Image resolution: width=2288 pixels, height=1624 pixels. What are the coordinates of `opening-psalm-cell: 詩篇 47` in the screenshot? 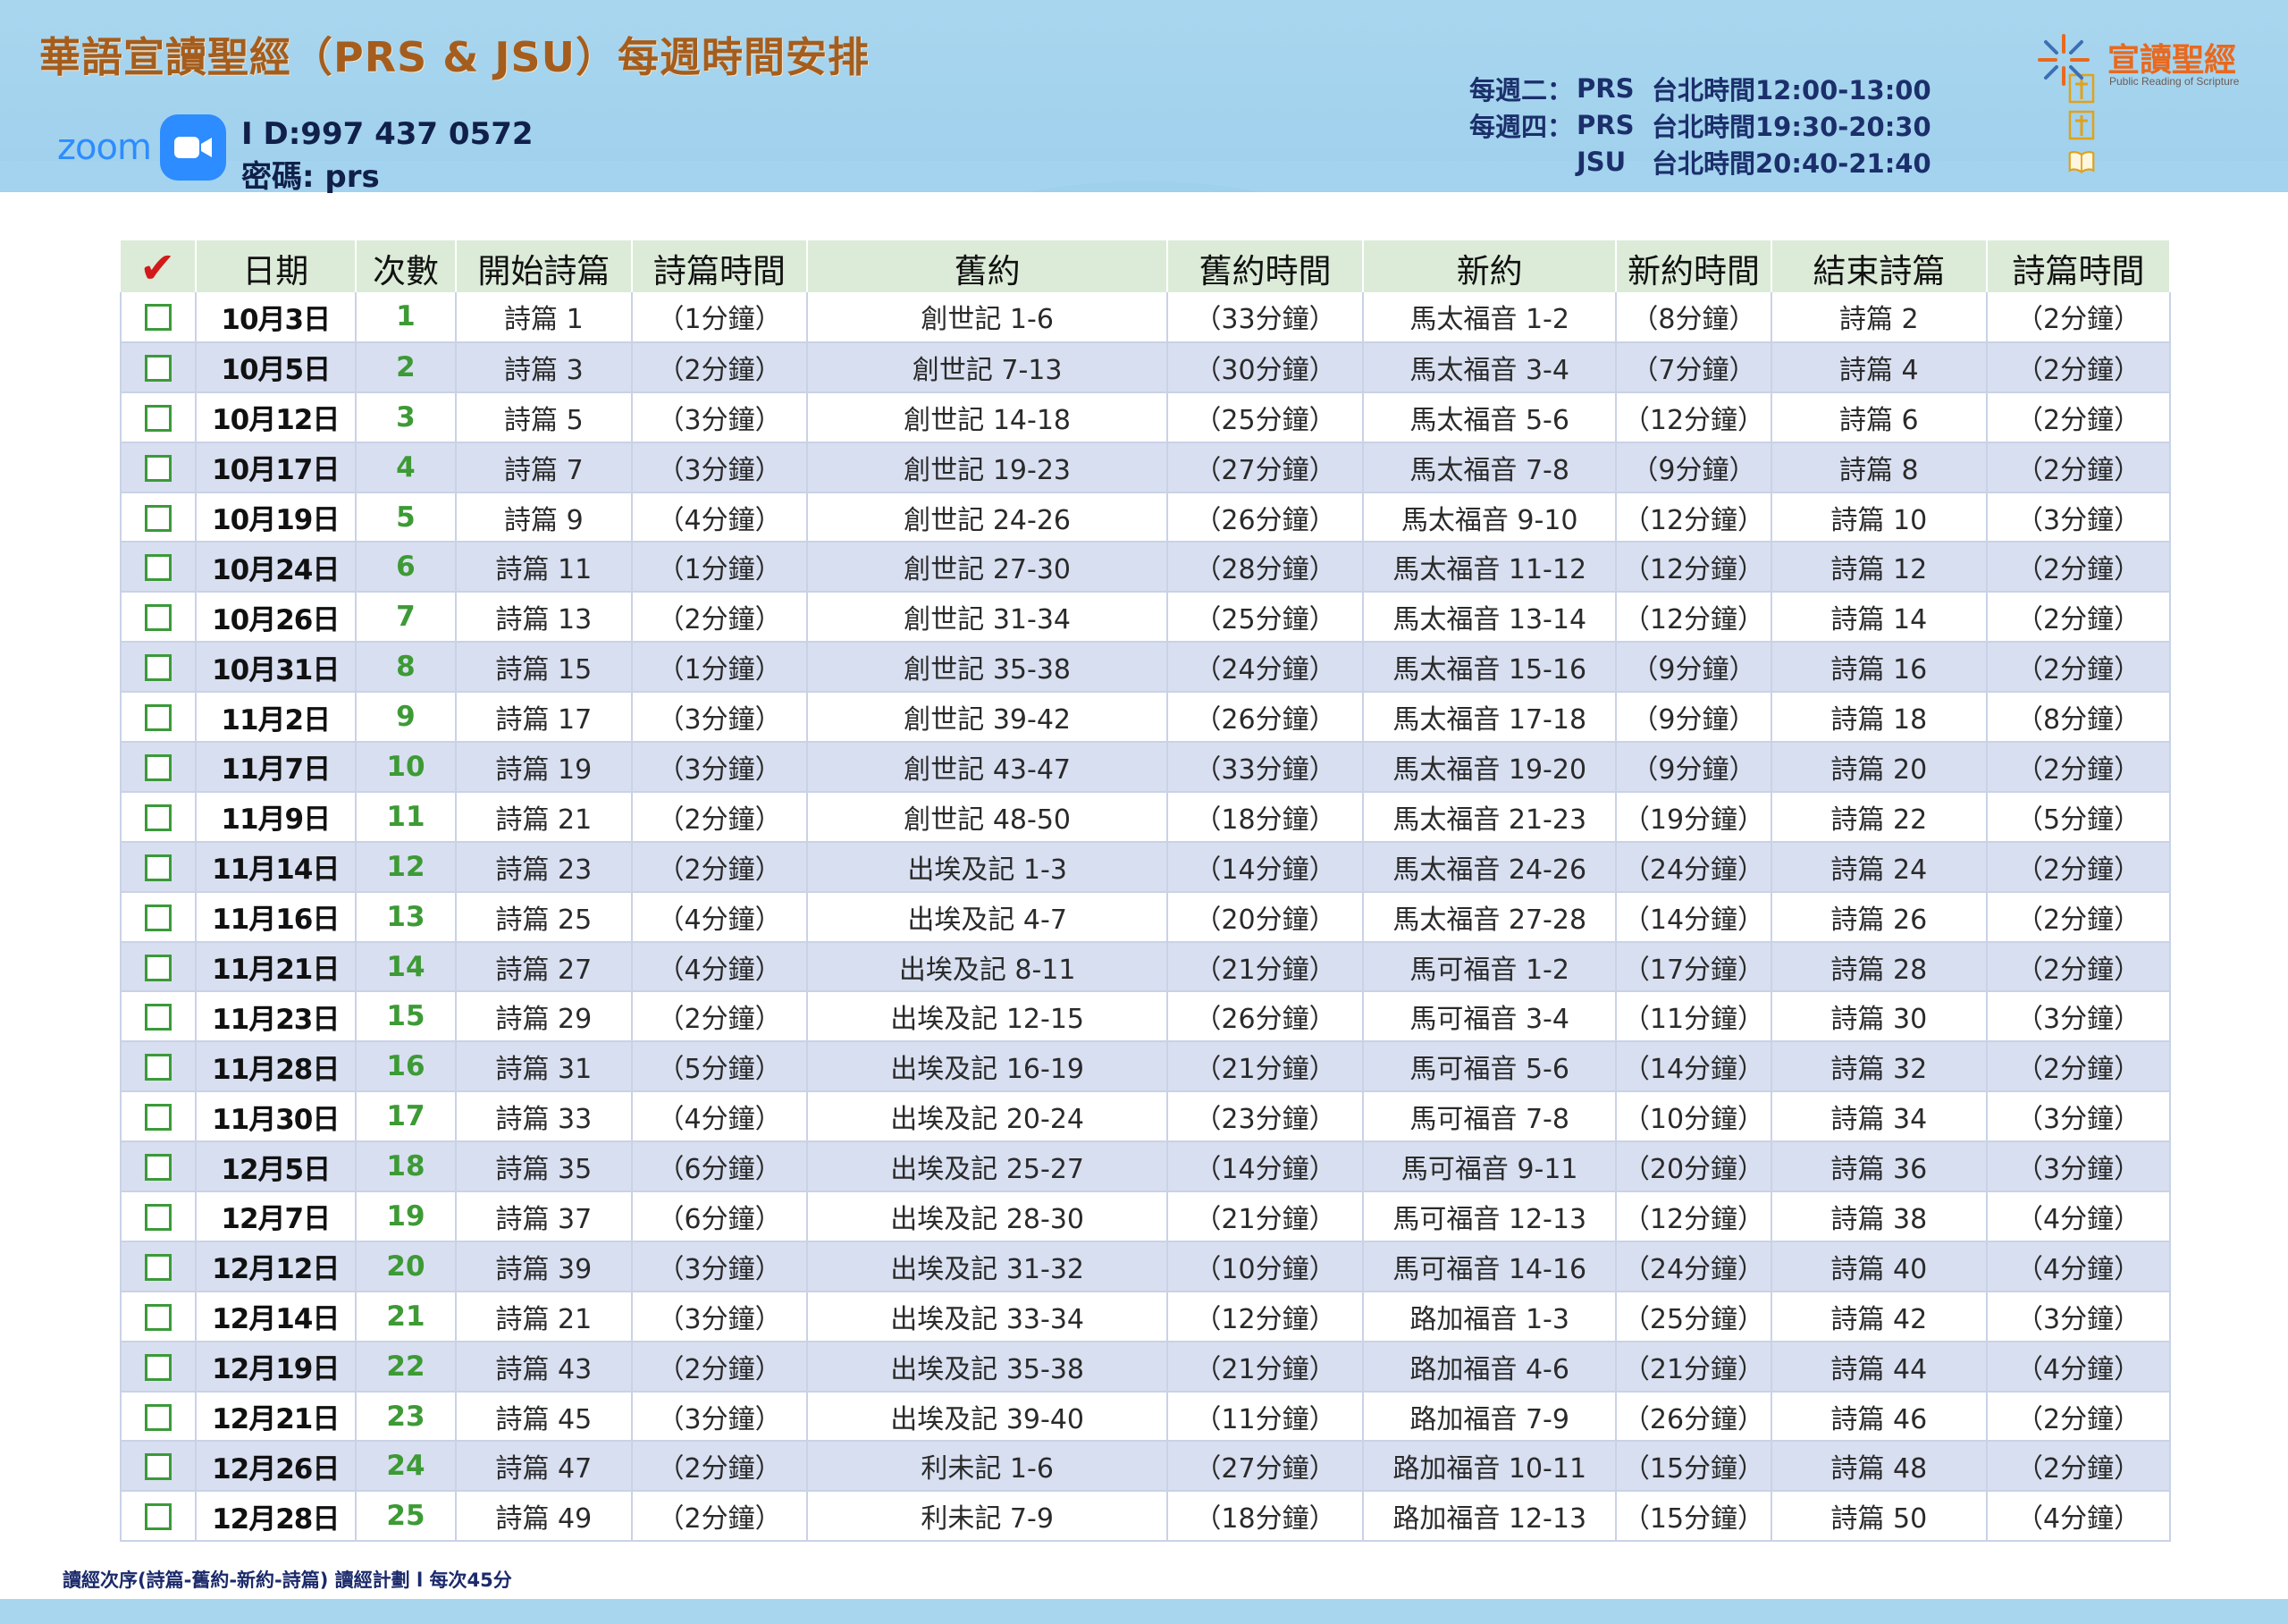 It's located at (545, 1467).